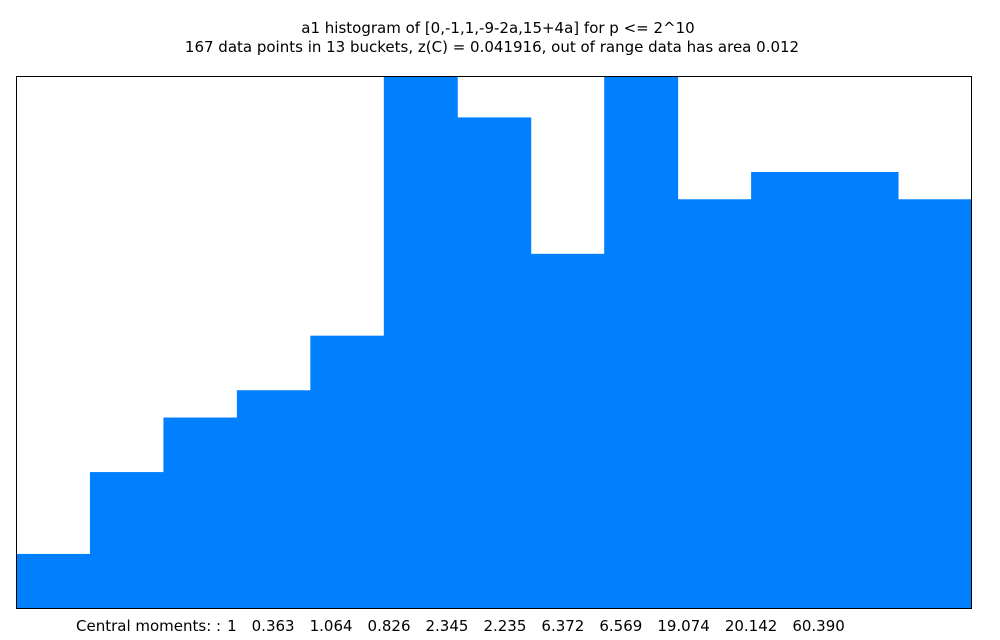 This screenshot has width=1000, height=640. I want to click on moment: 19.074, so click(683, 626).